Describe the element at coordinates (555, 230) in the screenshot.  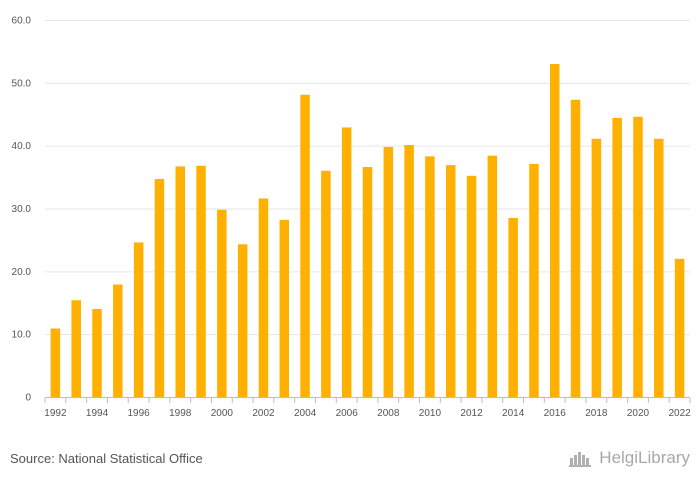
I see `bar-2016` at that location.